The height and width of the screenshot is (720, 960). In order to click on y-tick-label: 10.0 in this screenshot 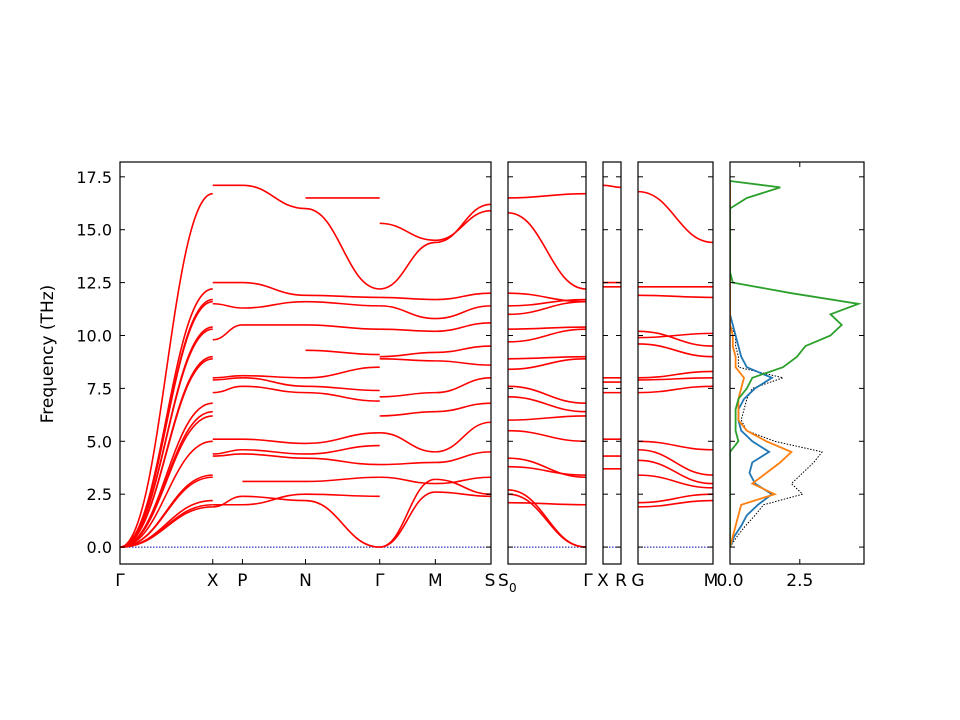, I will do `click(94, 335)`.